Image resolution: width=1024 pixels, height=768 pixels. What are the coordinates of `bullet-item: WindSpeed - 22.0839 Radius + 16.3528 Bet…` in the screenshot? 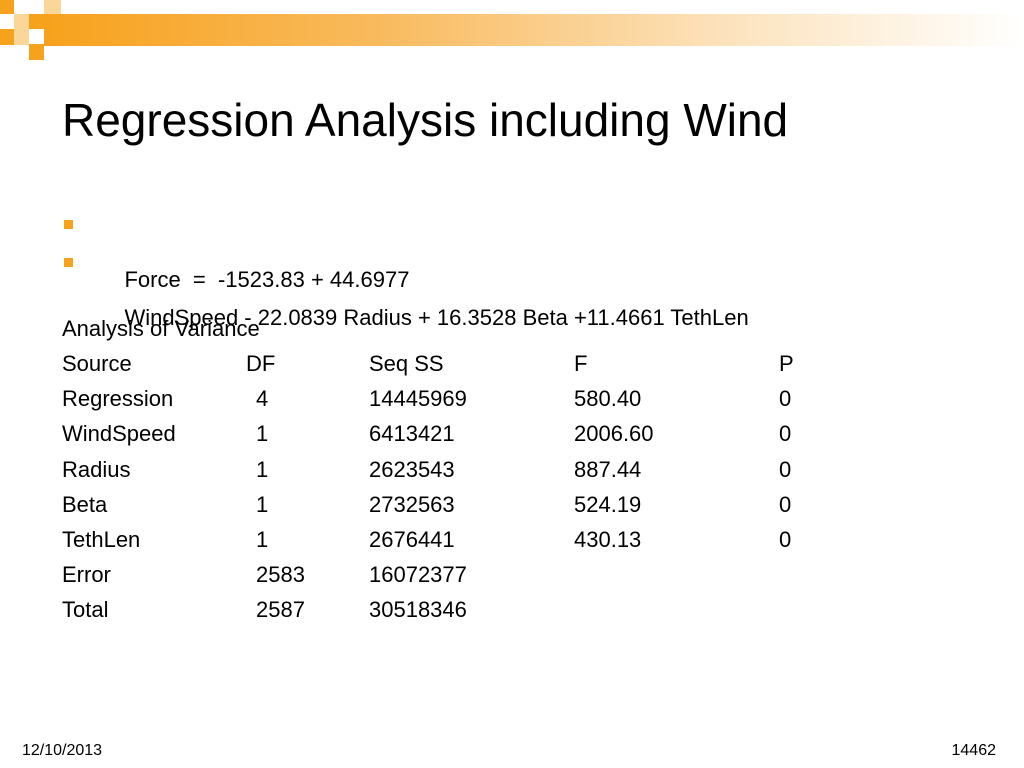 It's located at (405, 289).